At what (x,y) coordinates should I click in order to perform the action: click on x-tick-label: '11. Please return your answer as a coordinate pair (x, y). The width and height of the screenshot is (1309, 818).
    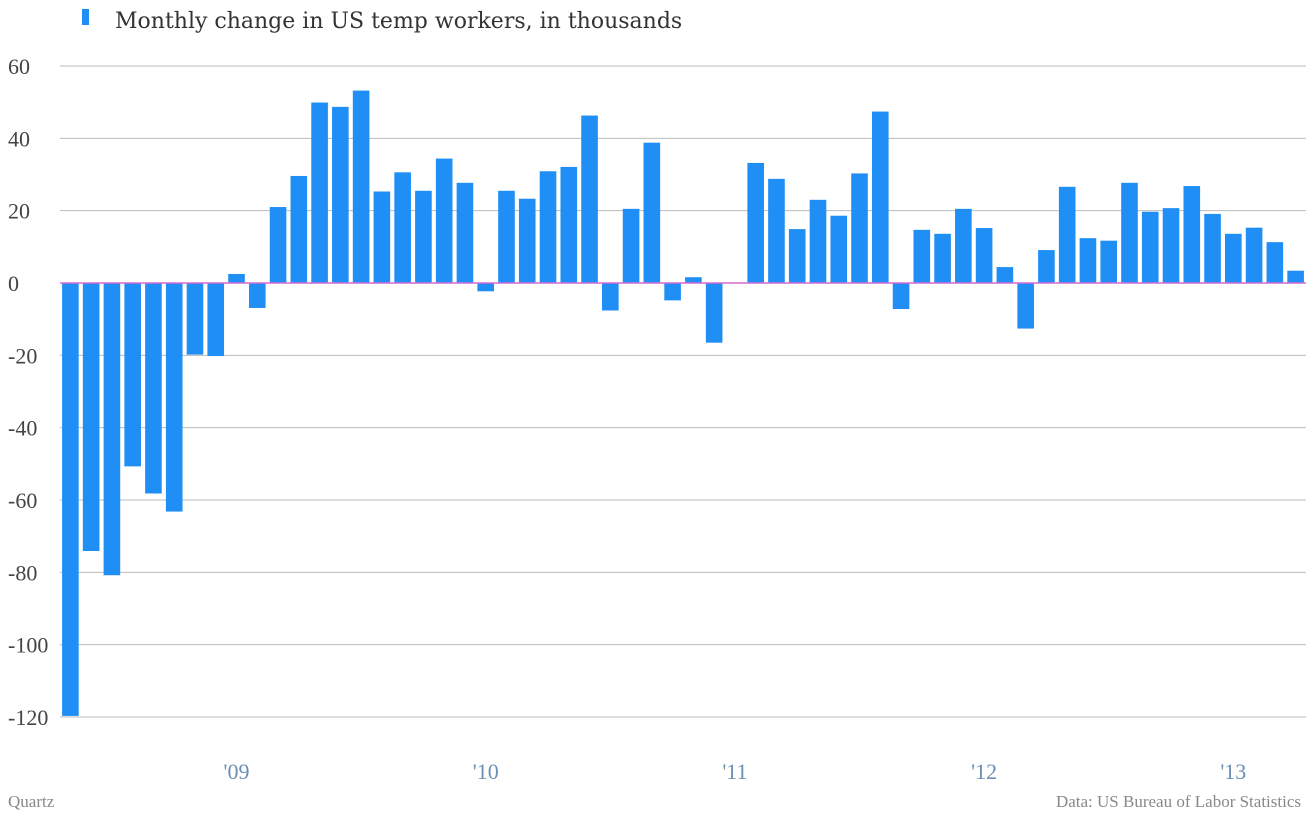
    Looking at the image, I should click on (734, 771).